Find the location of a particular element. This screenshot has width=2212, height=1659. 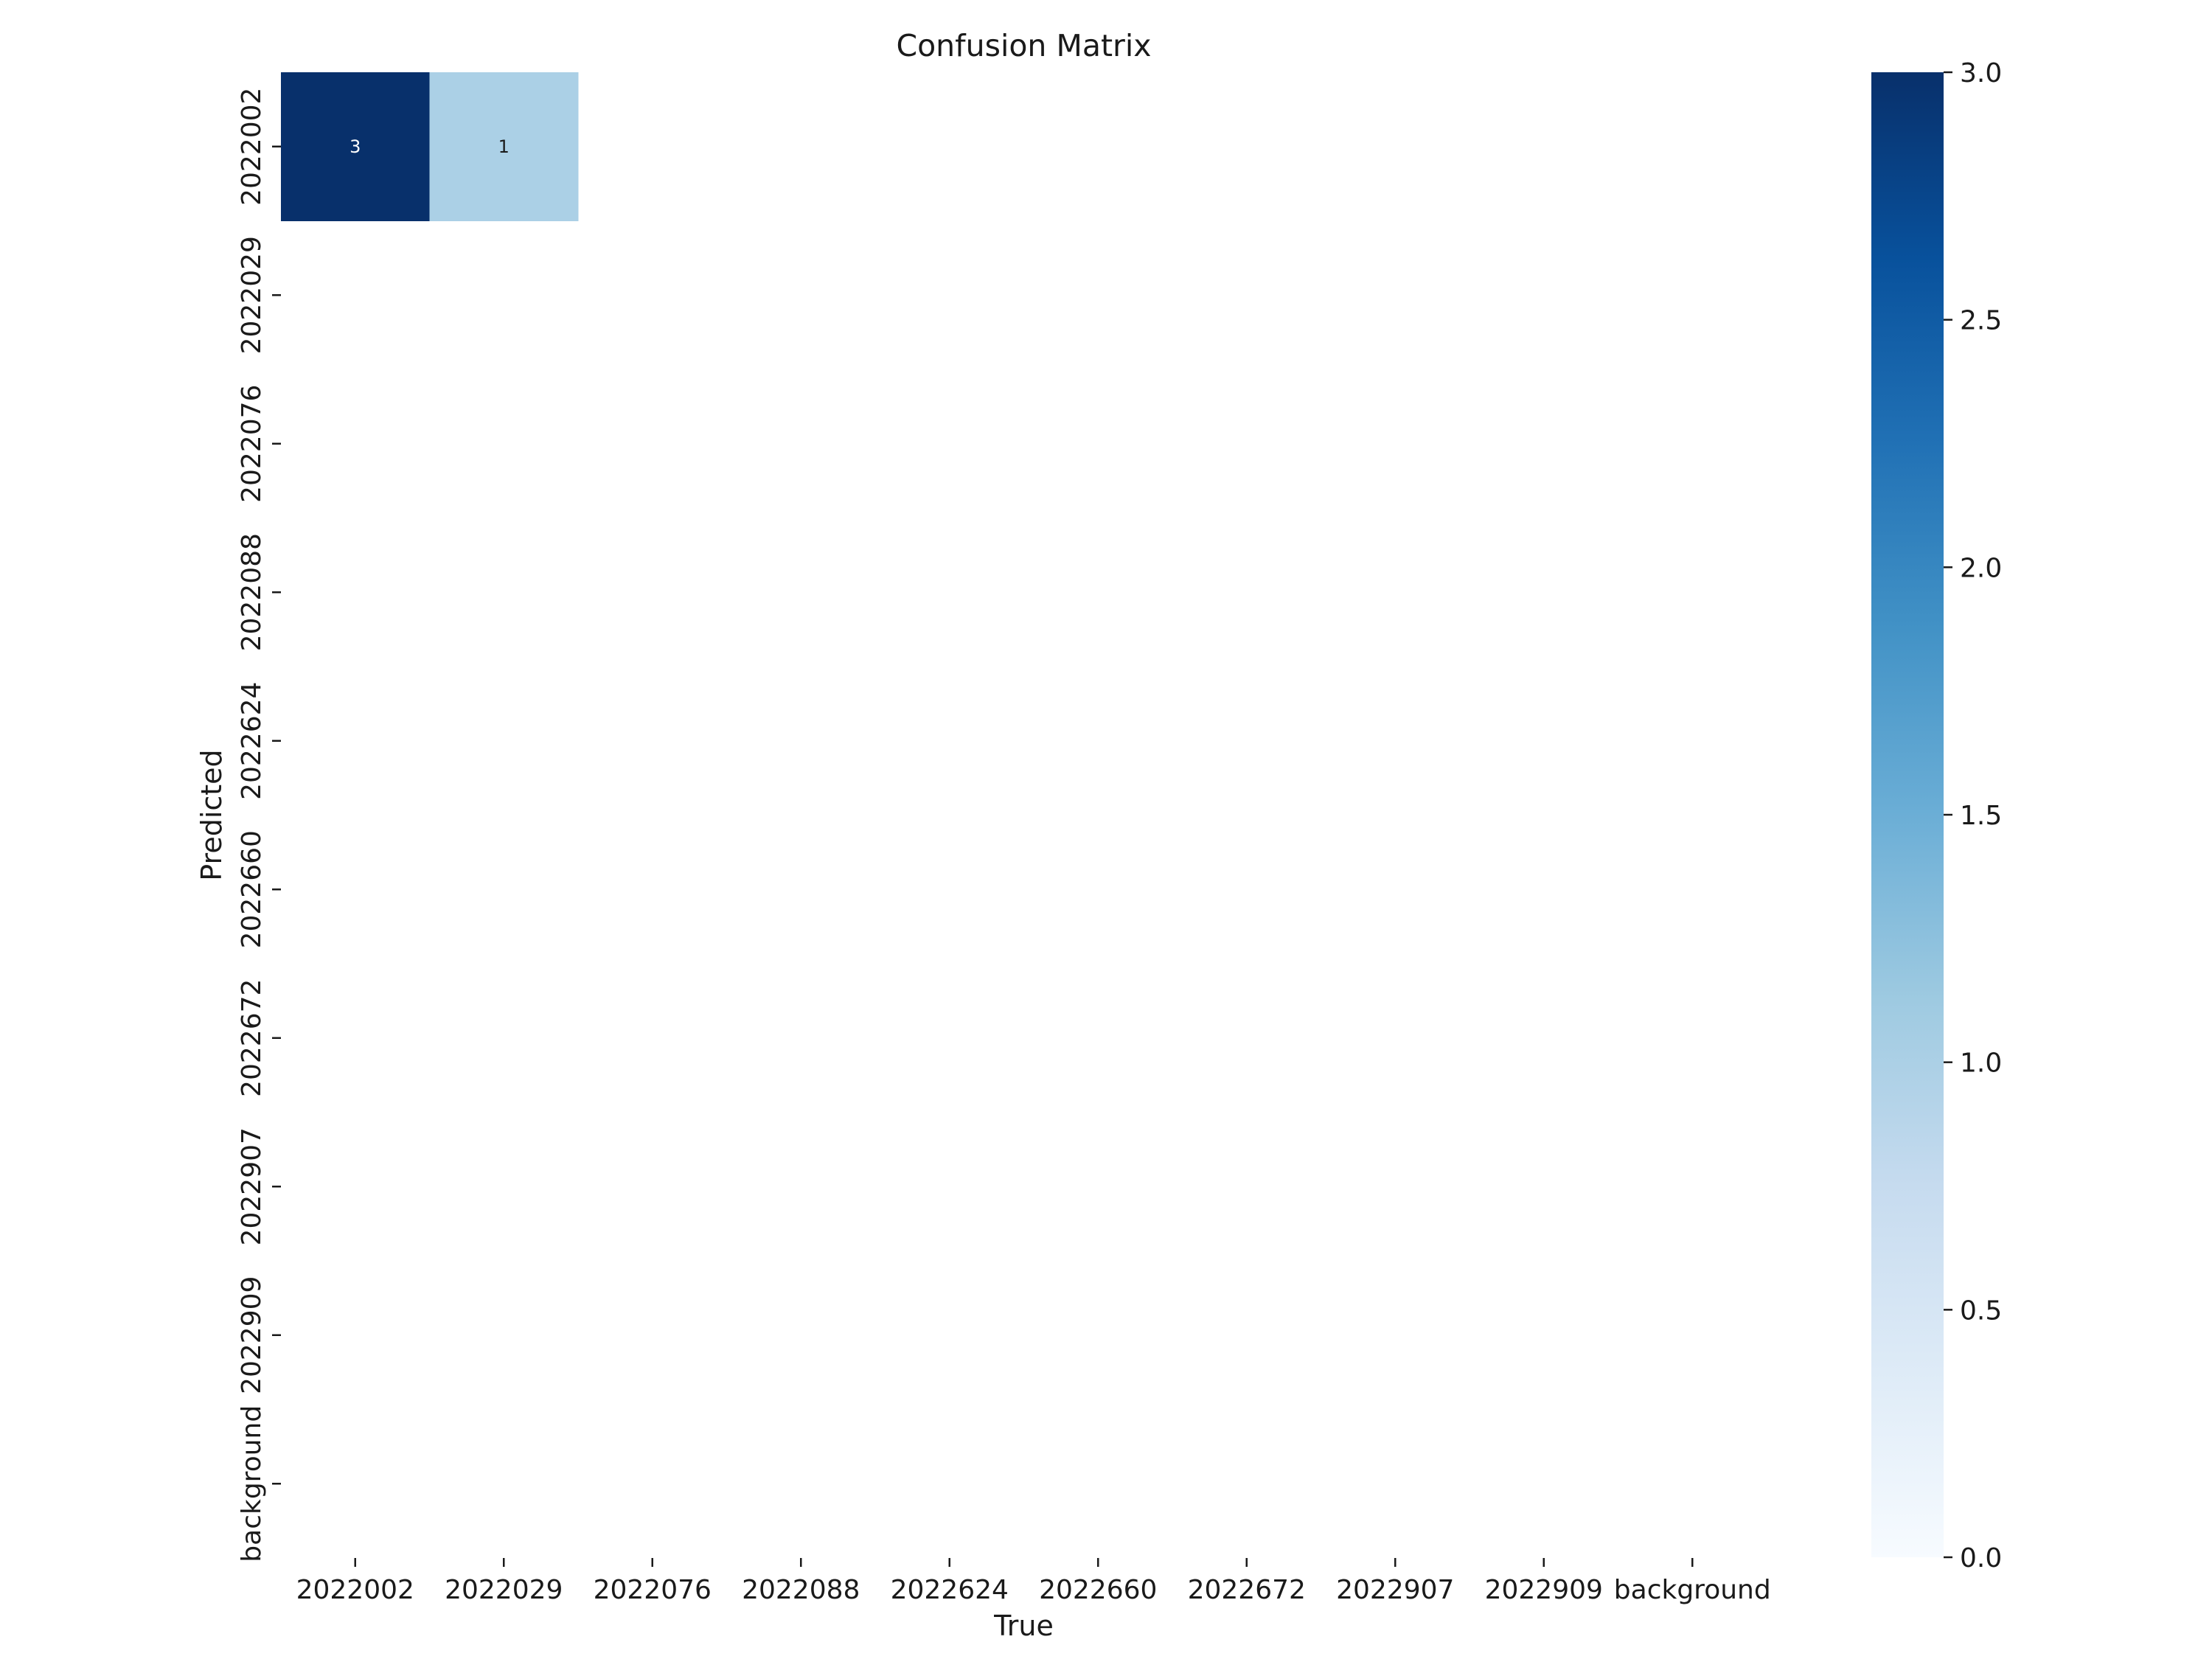

colorbar-tick-label: 1.0 is located at coordinates (1981, 1063).